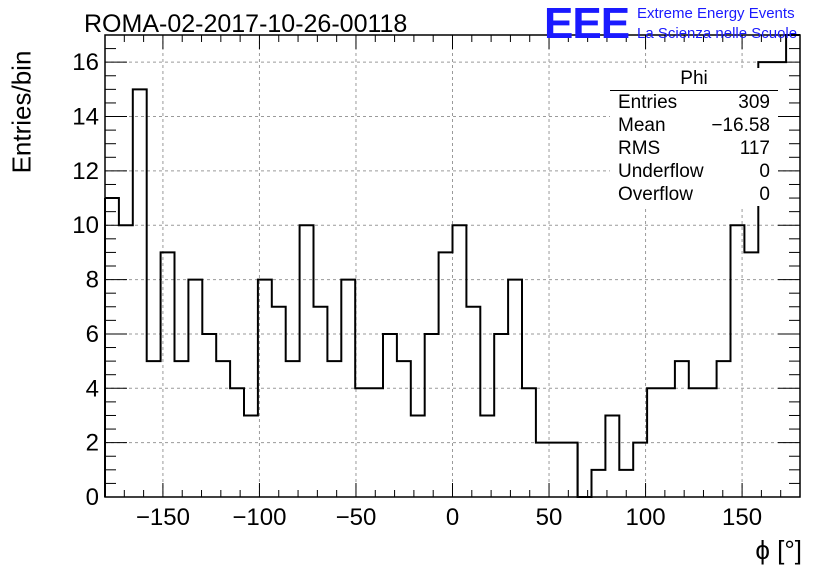 This screenshot has width=836, height=572. Describe the element at coordinates (778, 550) in the screenshot. I see `x-axis-title: ϕ [°]` at that location.